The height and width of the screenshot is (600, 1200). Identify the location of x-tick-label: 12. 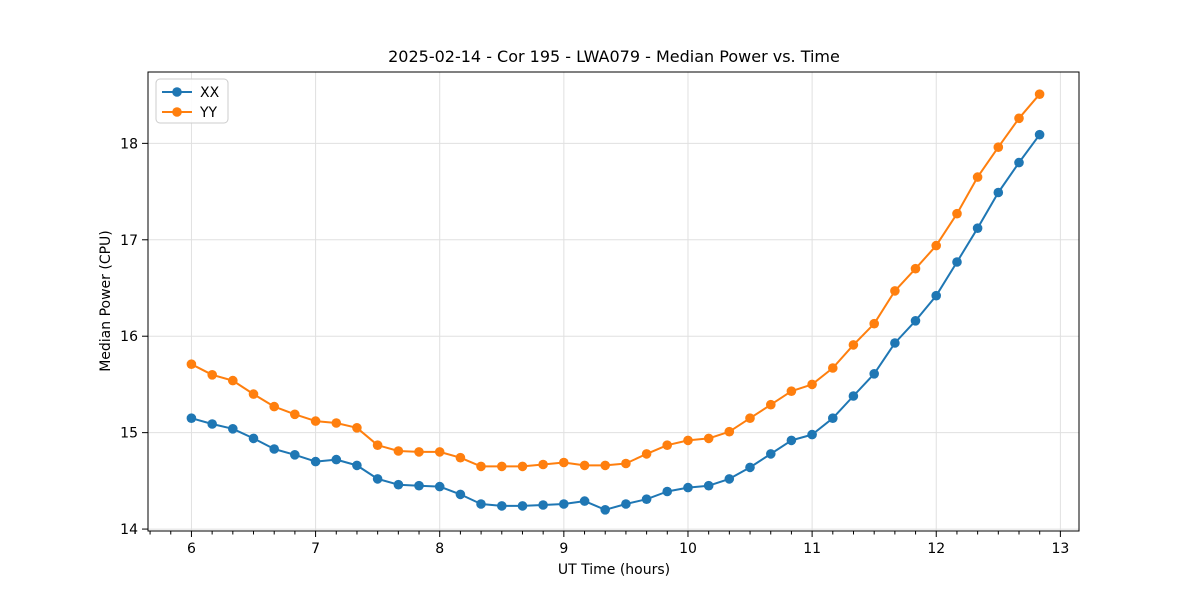
(936, 549).